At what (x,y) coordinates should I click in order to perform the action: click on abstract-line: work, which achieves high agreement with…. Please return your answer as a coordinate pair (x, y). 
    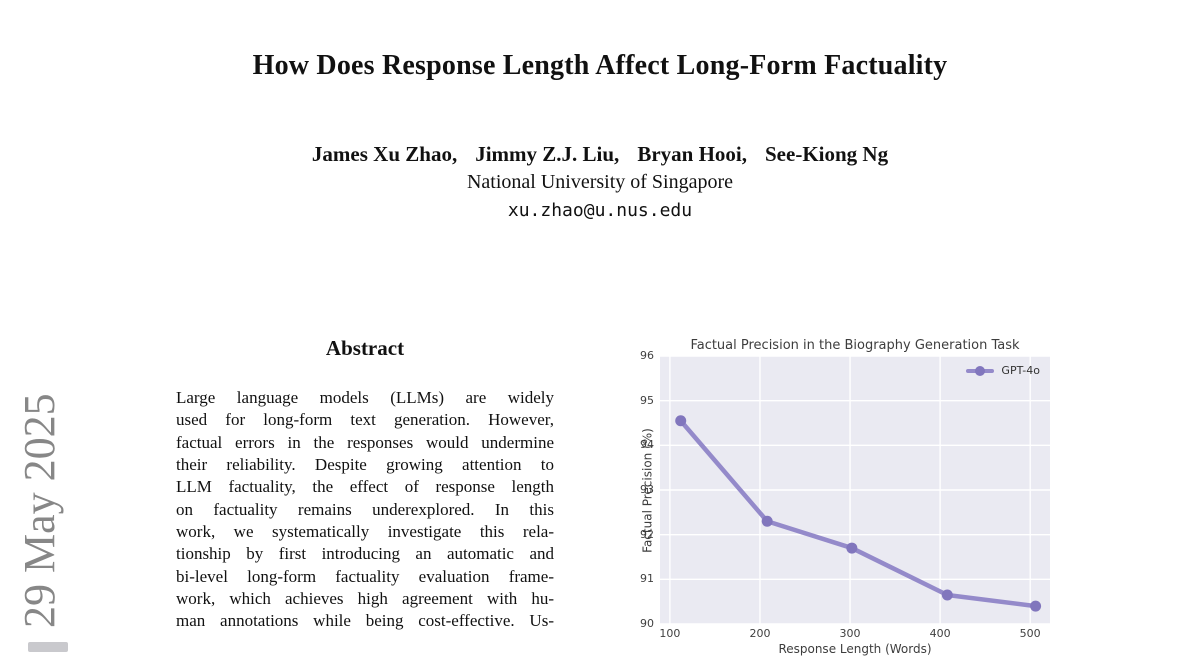
    Looking at the image, I should click on (365, 599).